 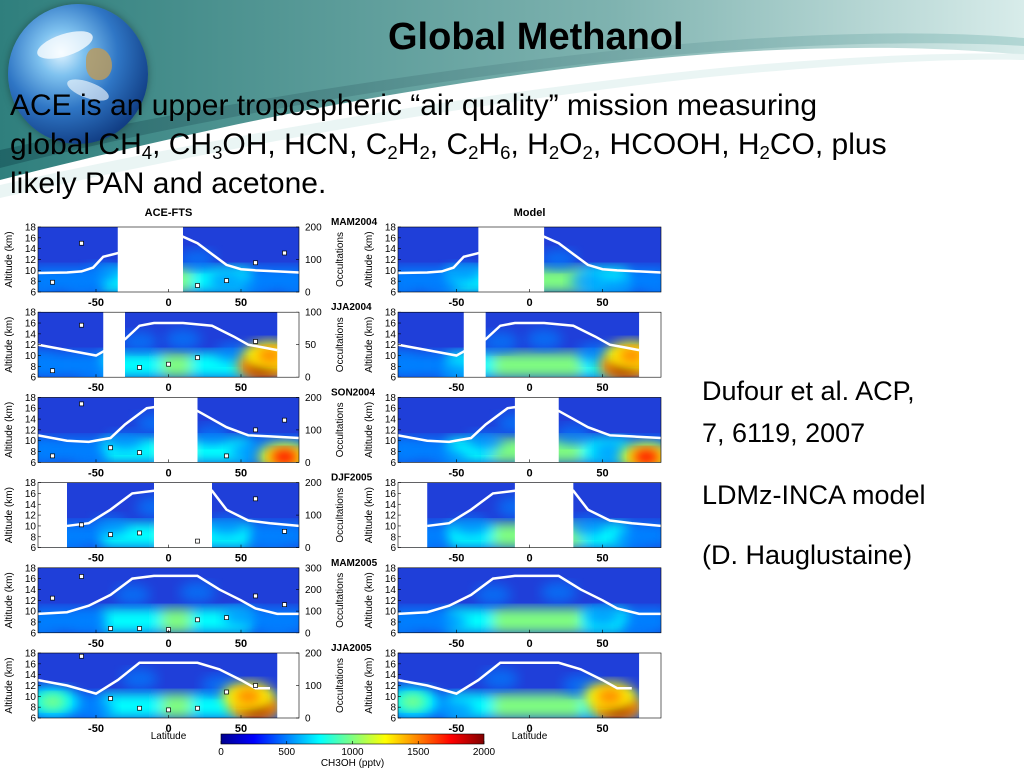 I want to click on colorbar-tick-label: 1000, so click(x=352, y=752).